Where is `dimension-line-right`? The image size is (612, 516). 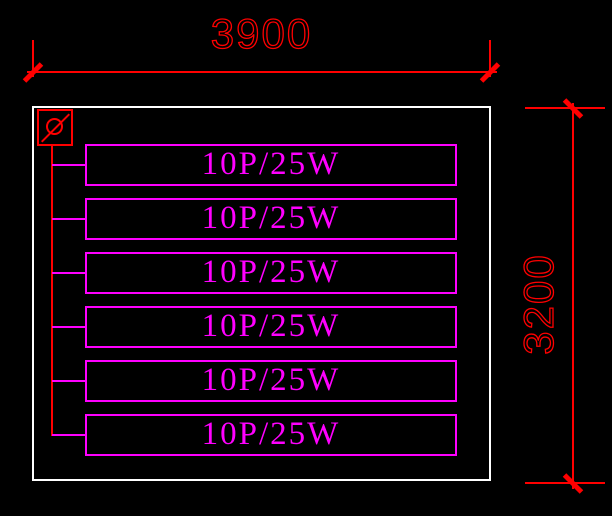 dimension-line-right is located at coordinates (573, 296).